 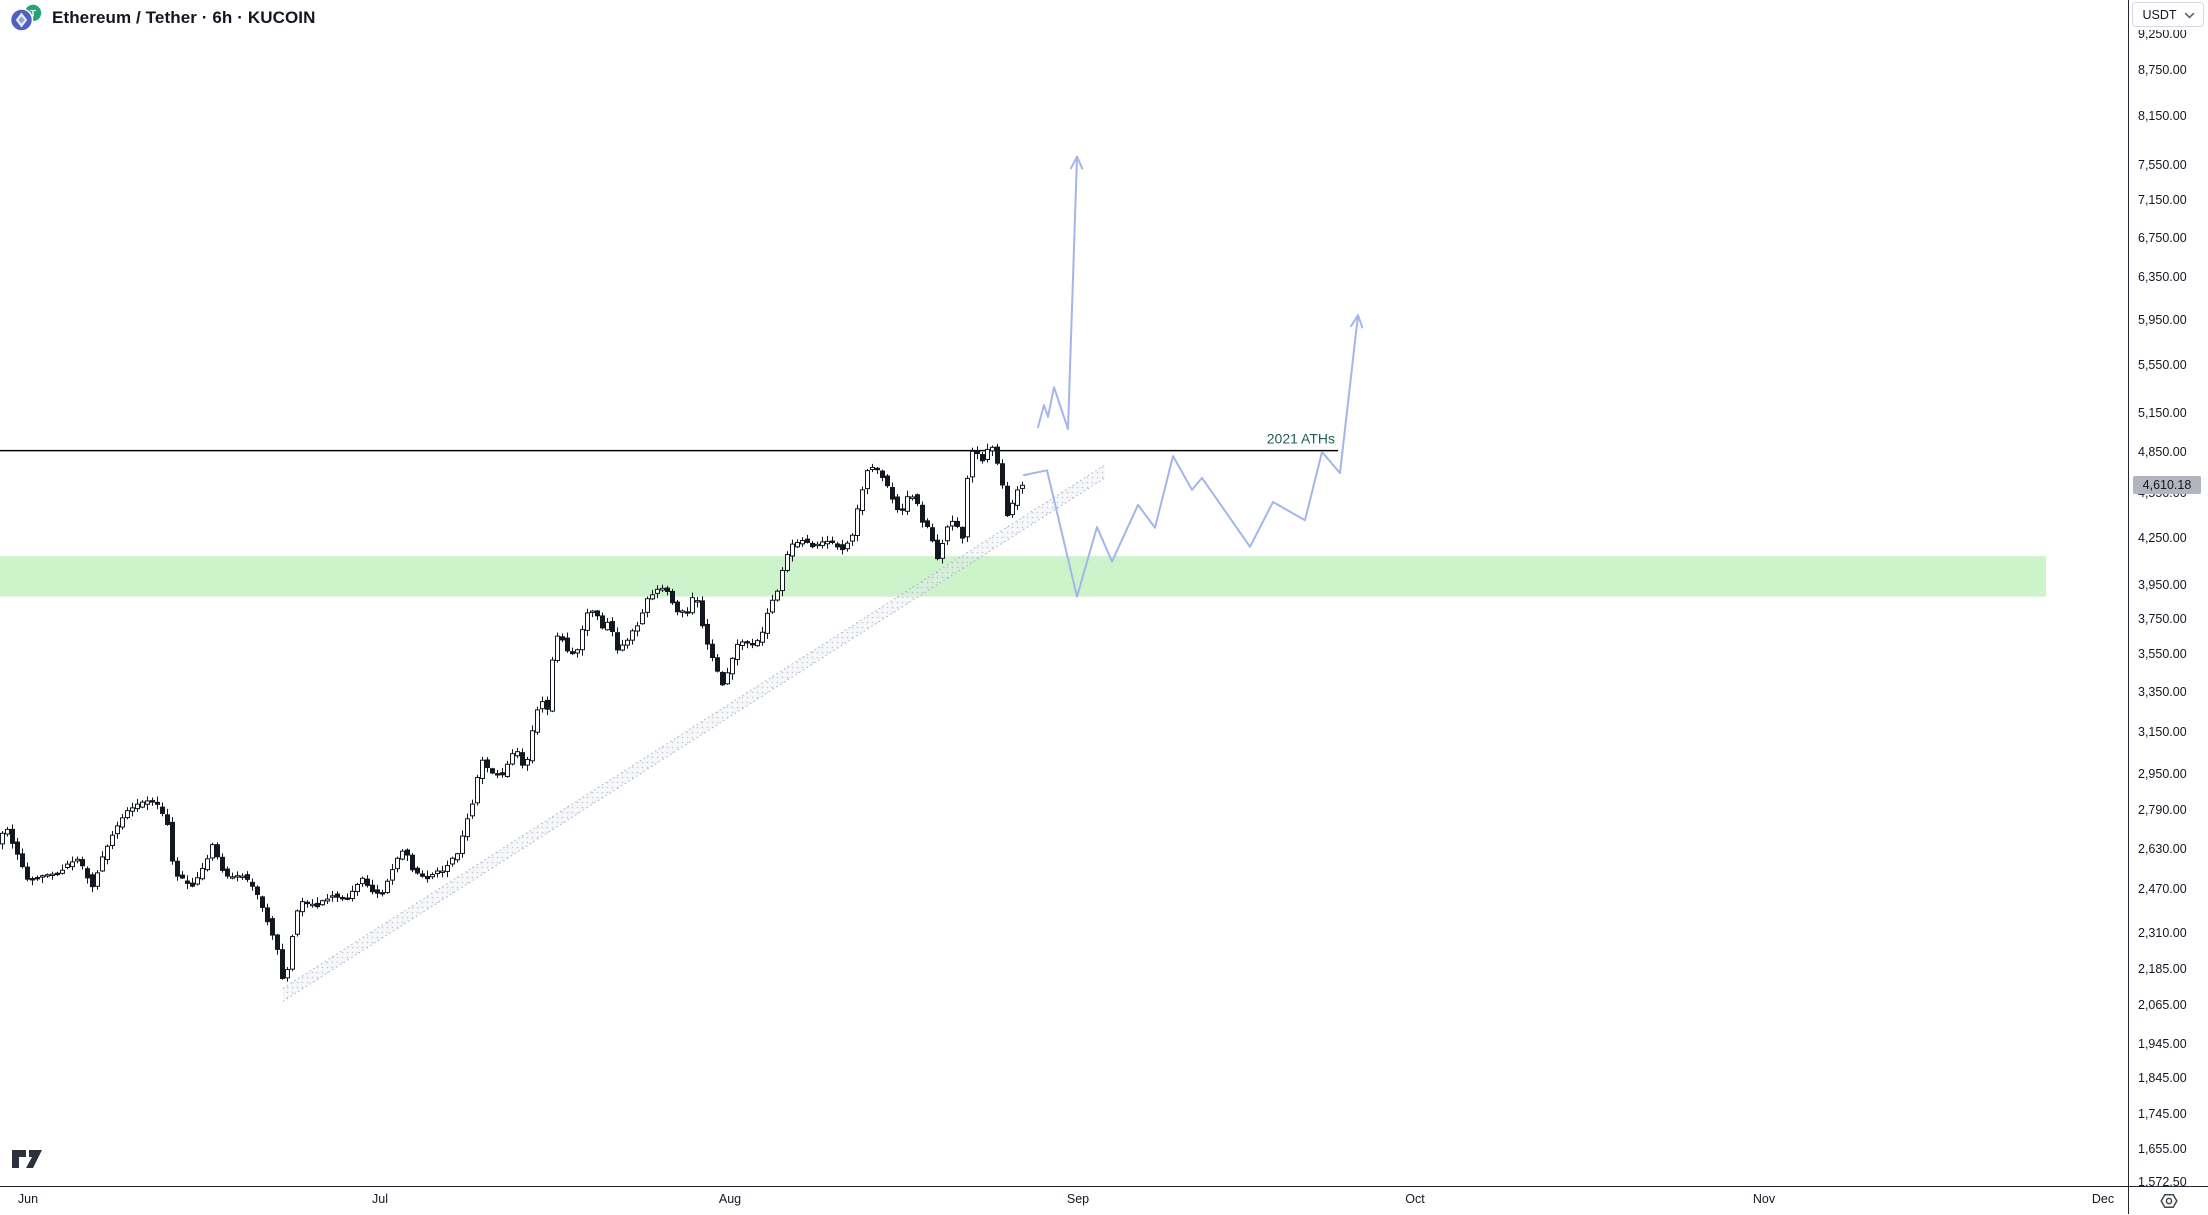 I want to click on time-tick-label: Jun, so click(x=28, y=1199).